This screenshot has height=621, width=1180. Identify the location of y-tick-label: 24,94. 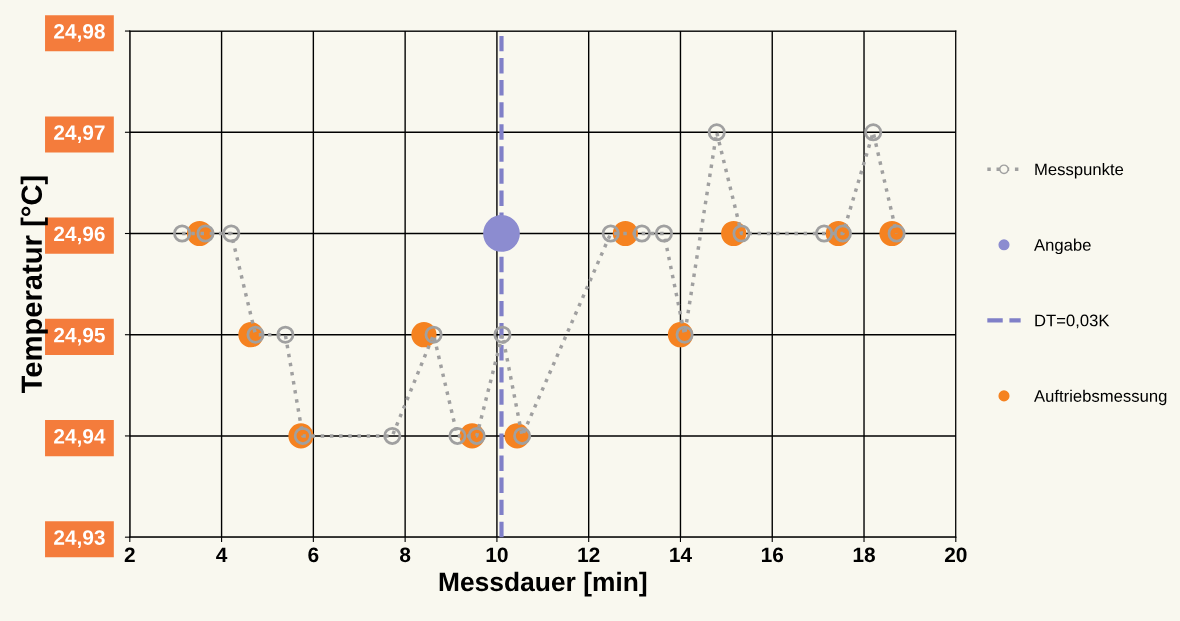
(80, 437).